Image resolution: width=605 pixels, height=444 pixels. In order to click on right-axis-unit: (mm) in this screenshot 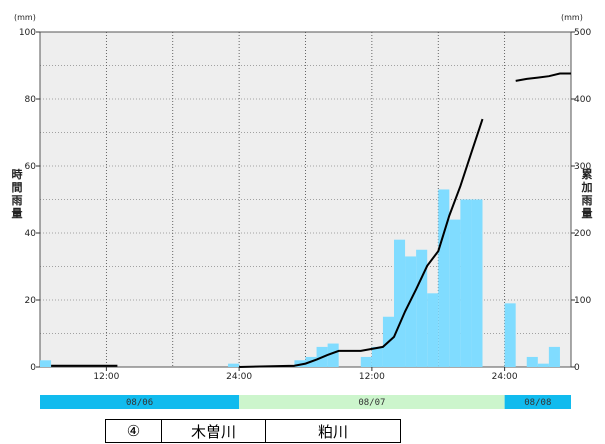, I will do `click(572, 17)`.